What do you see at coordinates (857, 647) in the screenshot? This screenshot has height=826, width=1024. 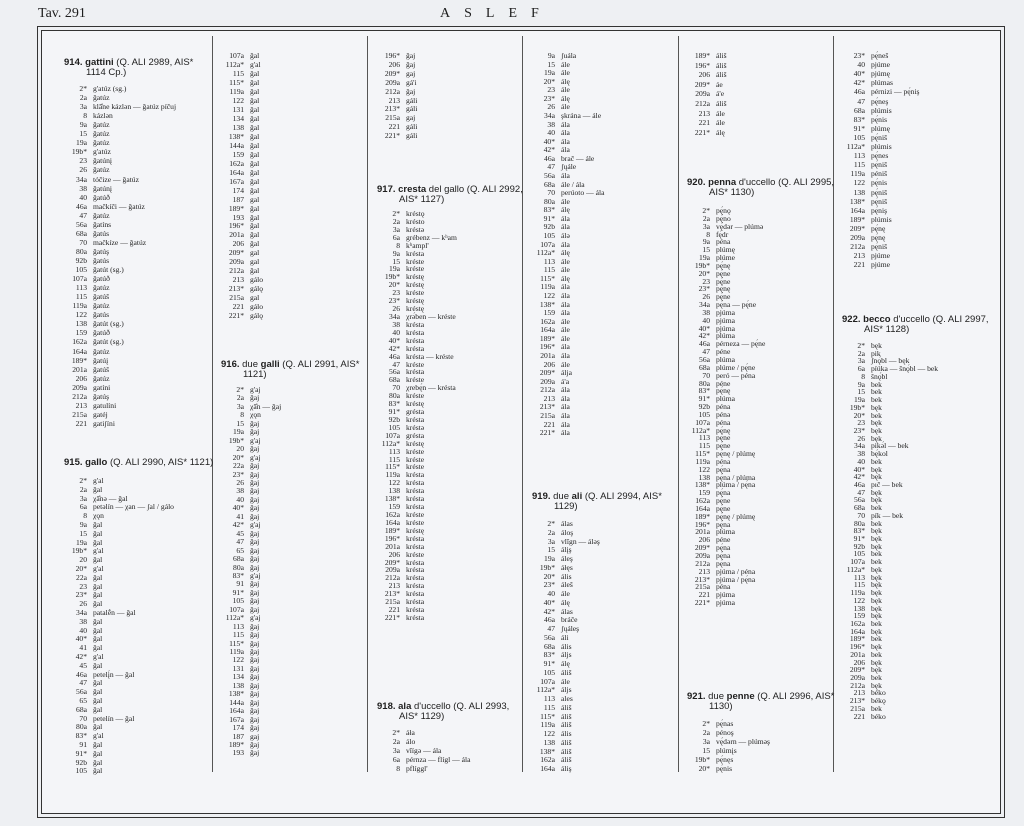 I see `locality-number: 196*` at bounding box center [857, 647].